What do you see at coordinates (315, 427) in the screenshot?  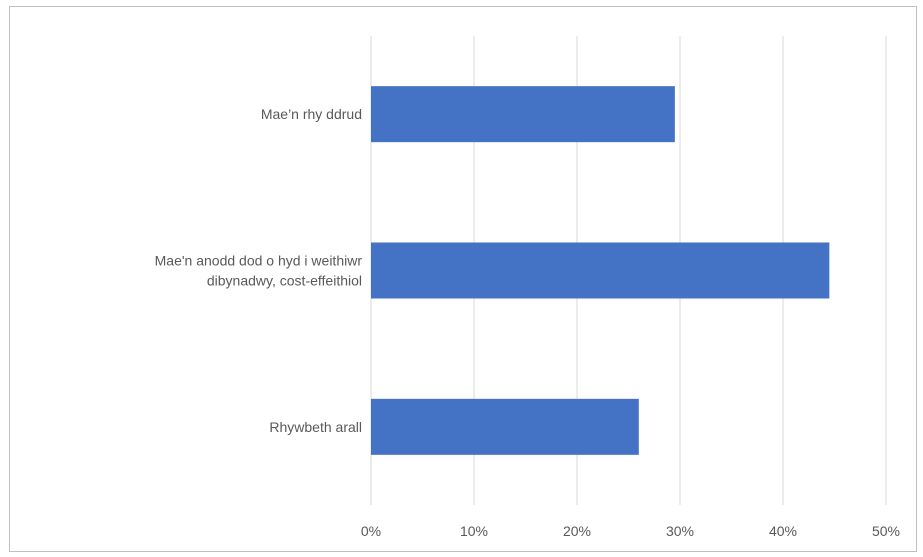 I see `category-label: Rhywbeth arall` at bounding box center [315, 427].